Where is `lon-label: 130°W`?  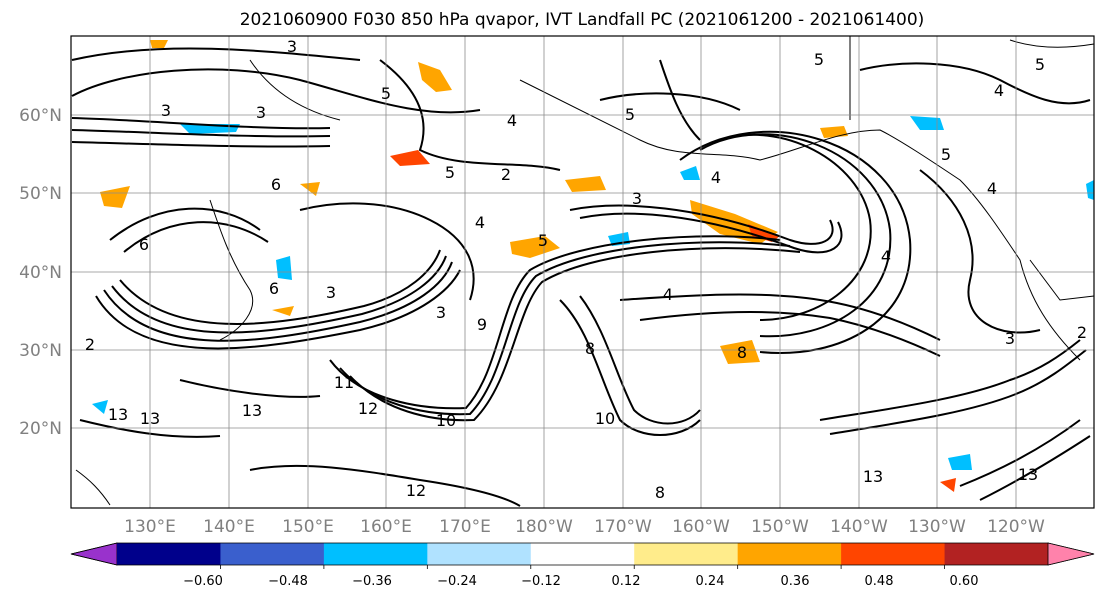
lon-label: 130°W is located at coordinates (937, 527).